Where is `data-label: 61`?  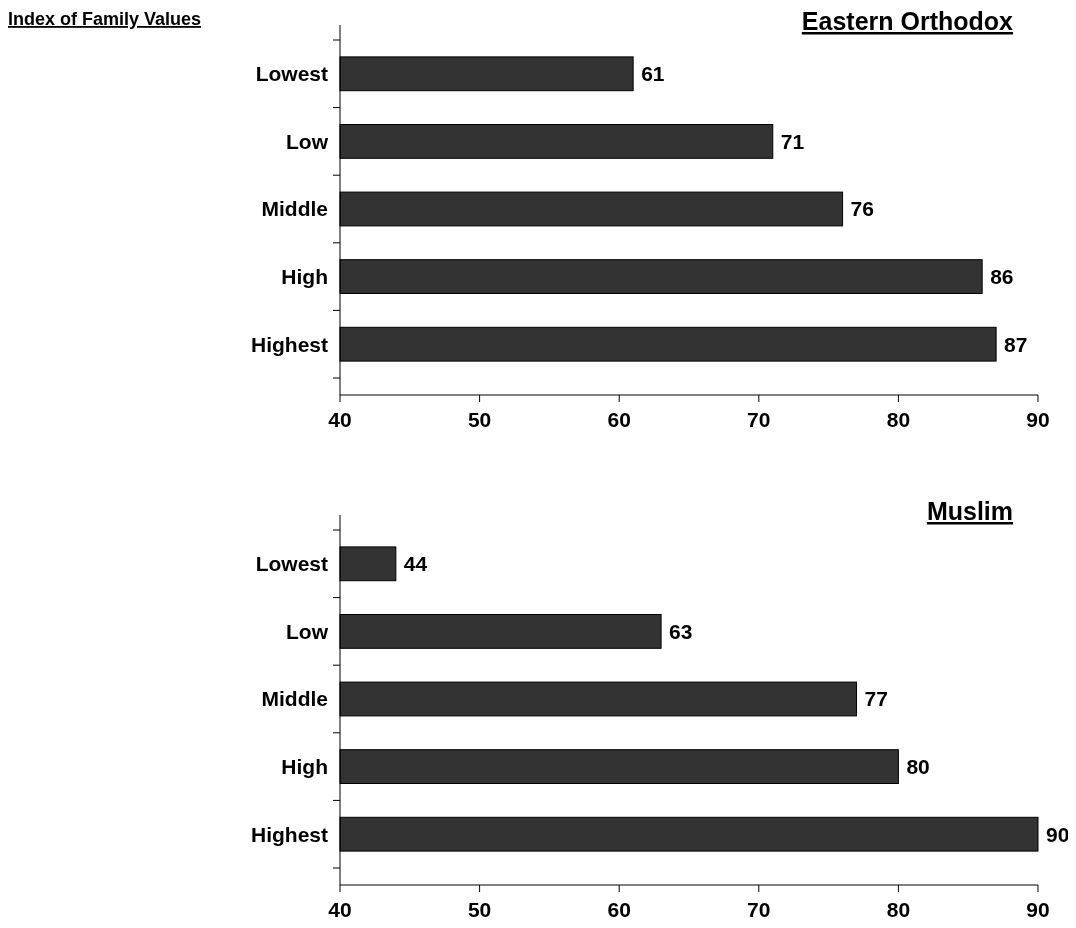
data-label: 61 is located at coordinates (653, 74).